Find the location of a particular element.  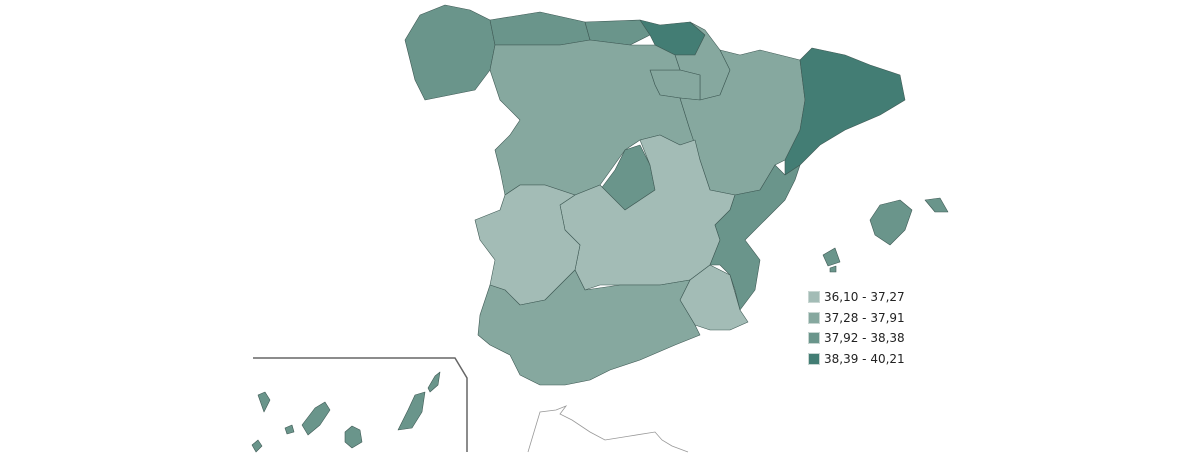

legend-label: 36,10 - 37,27 is located at coordinates (864, 297).